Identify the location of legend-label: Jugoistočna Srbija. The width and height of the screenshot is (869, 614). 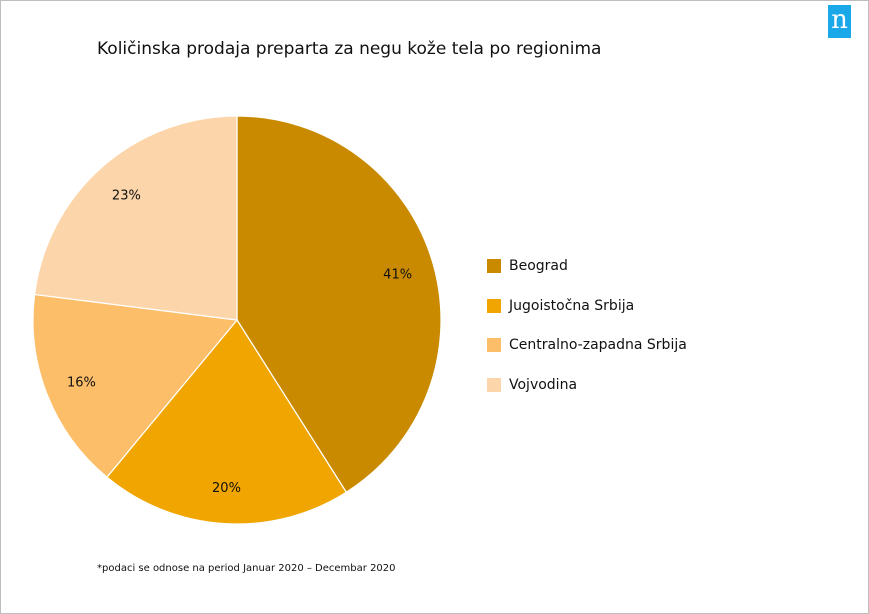
(572, 305).